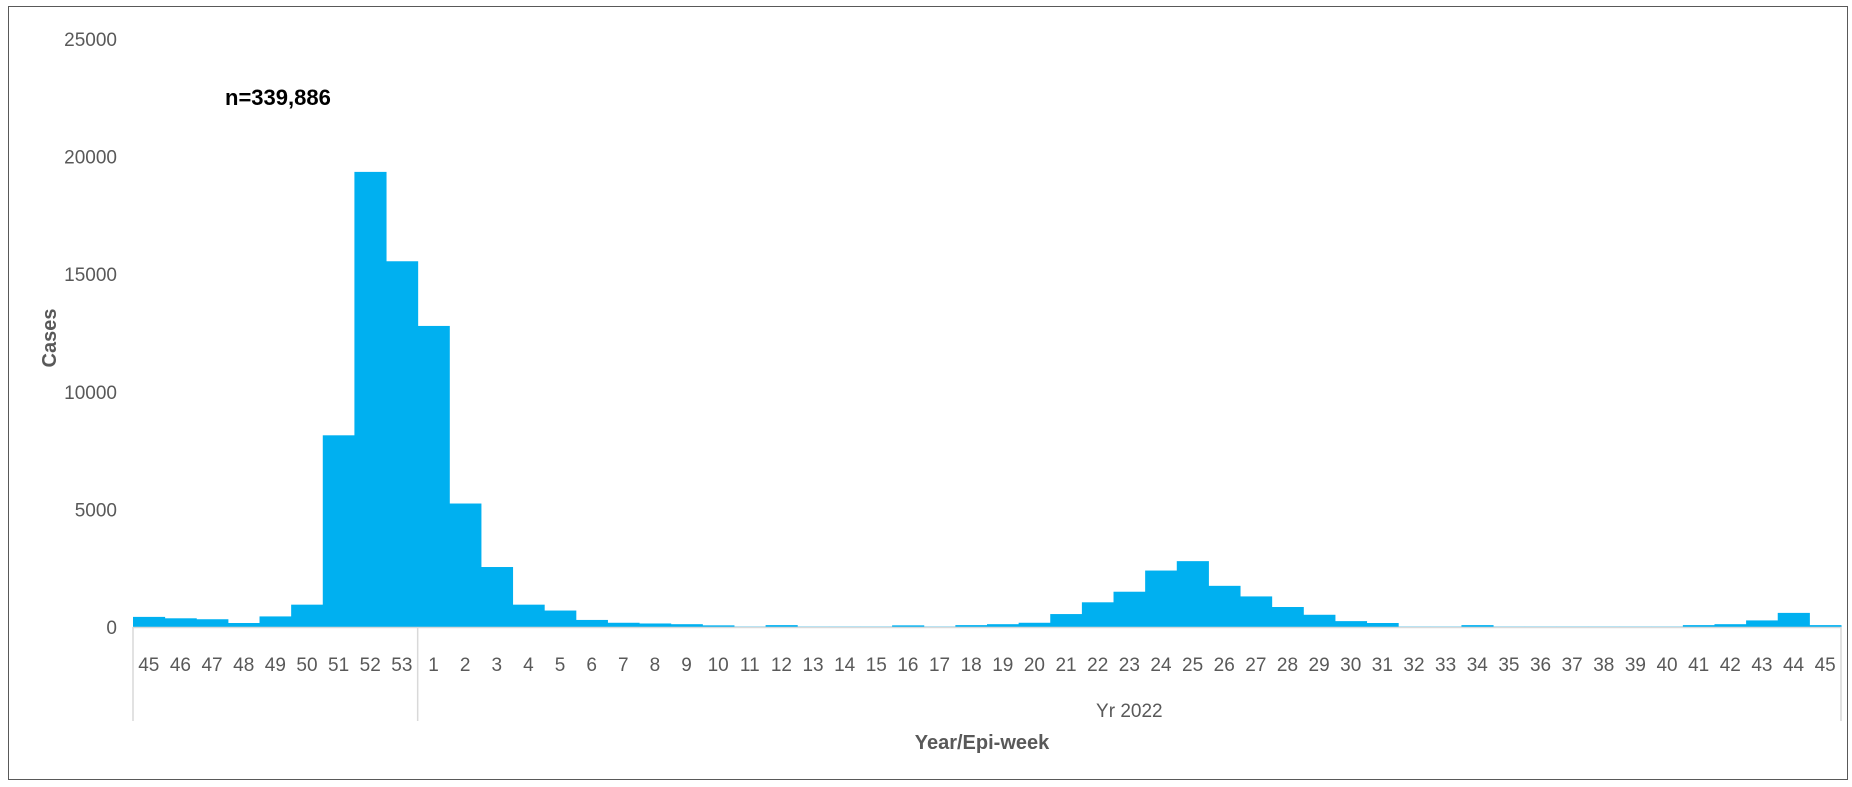 The image size is (1852, 787). I want to click on x-tick-label: 3, so click(496, 665).